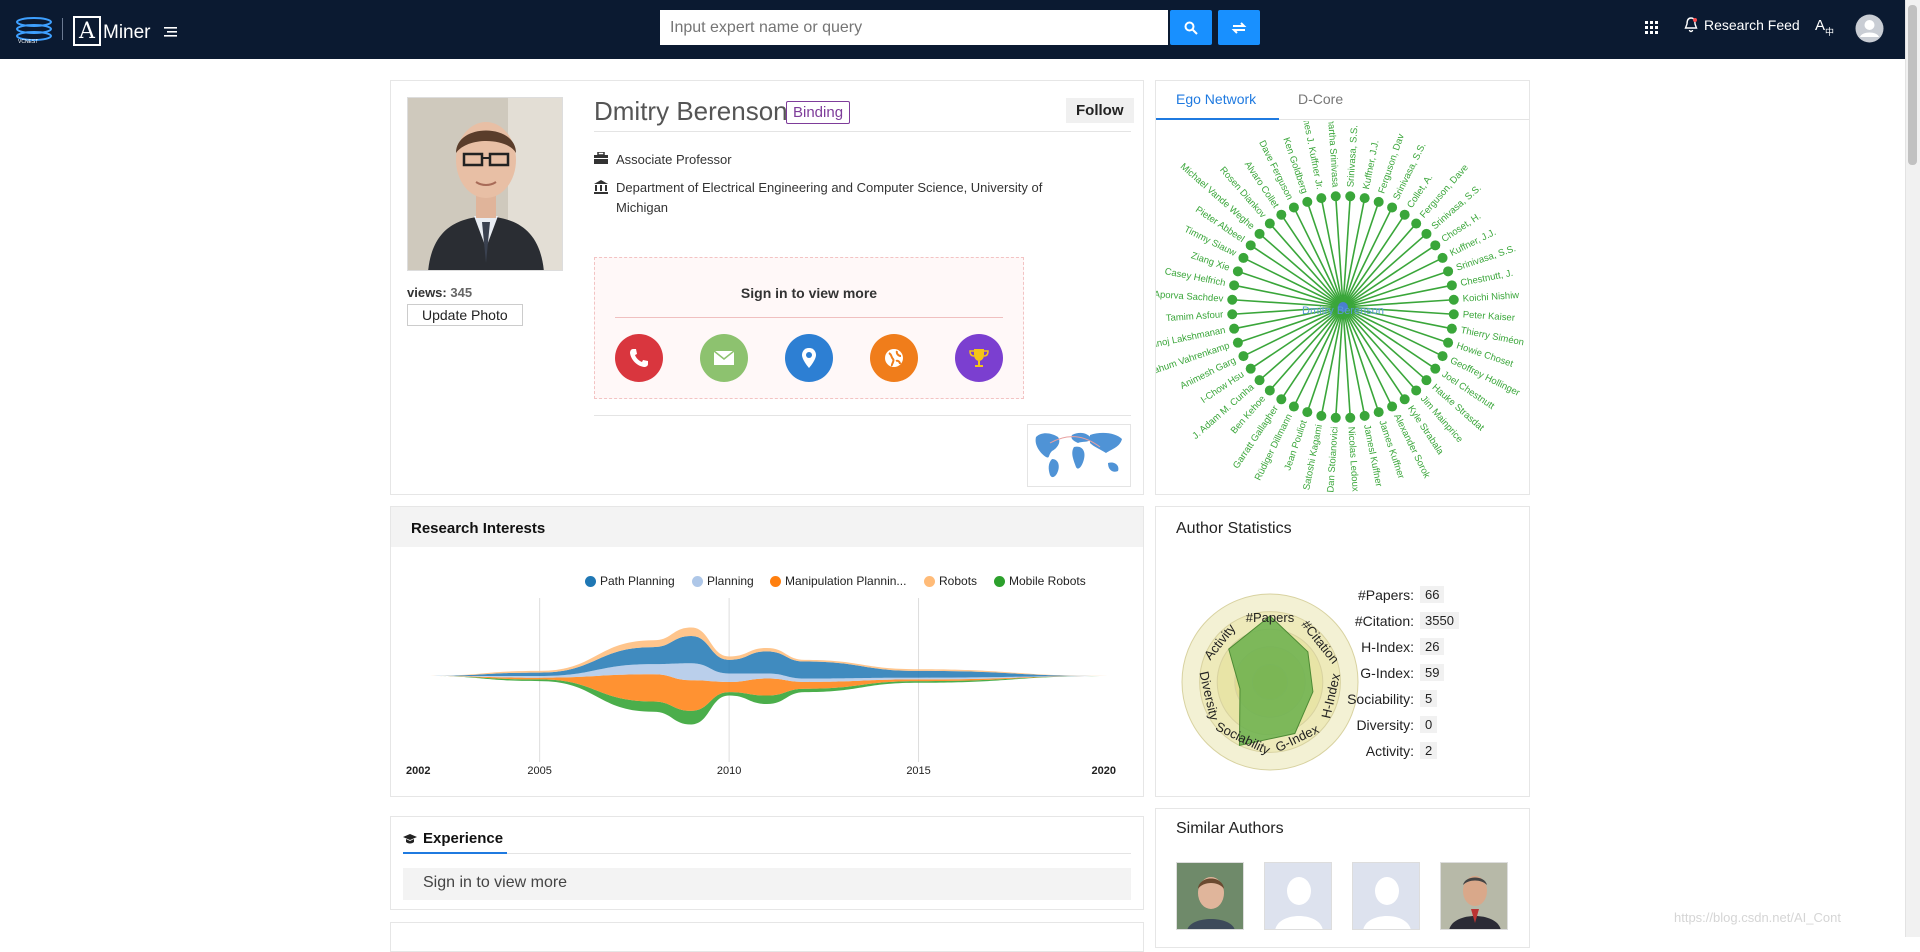  I want to click on binding-badge: Binding, so click(818, 112).